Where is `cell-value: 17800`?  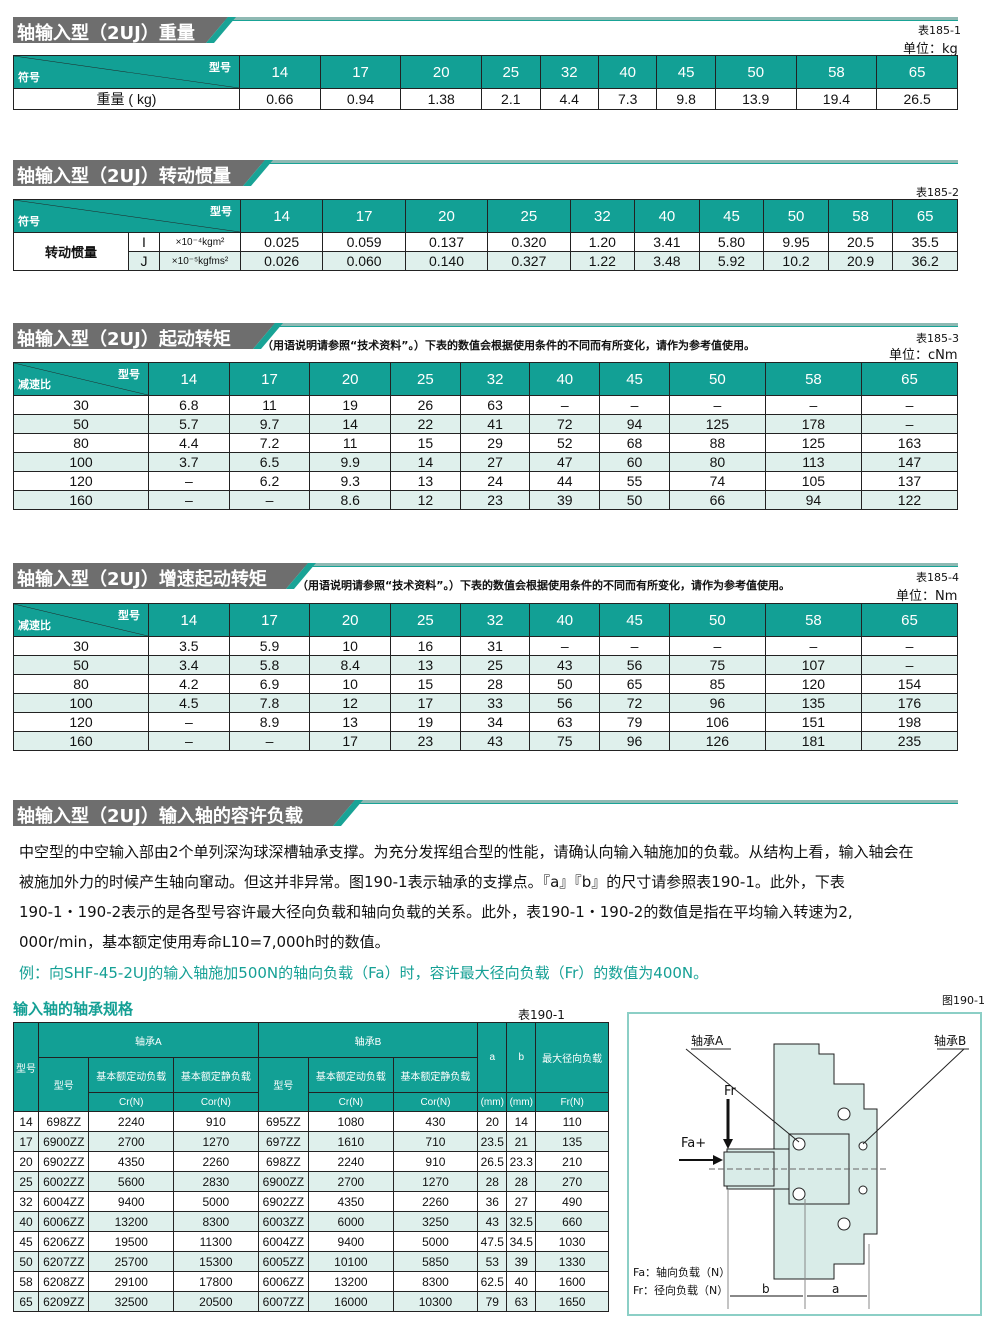
cell-value: 17800 is located at coordinates (216, 1281).